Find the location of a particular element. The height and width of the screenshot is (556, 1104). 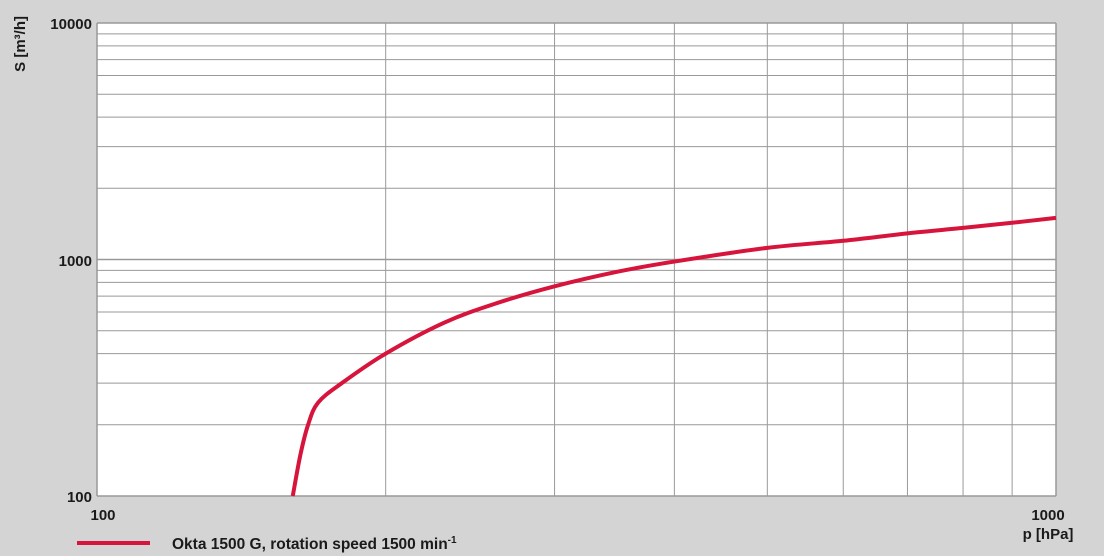

x-axis-label: p [hPa] is located at coordinates (1048, 534).